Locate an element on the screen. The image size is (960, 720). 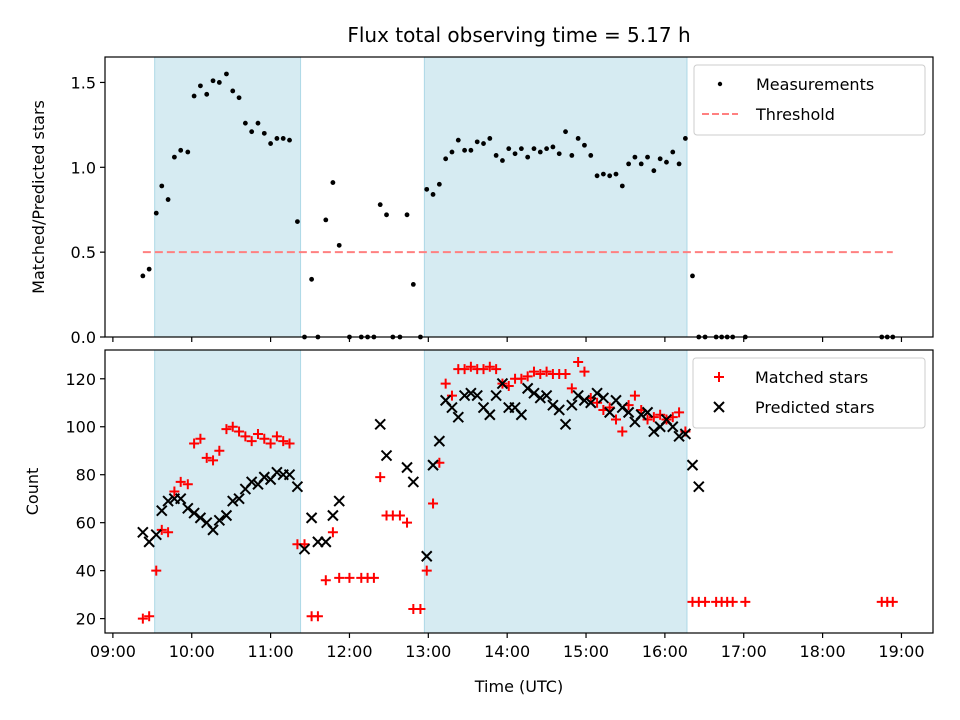
x-tick-label: 19:00 is located at coordinates (901, 651).